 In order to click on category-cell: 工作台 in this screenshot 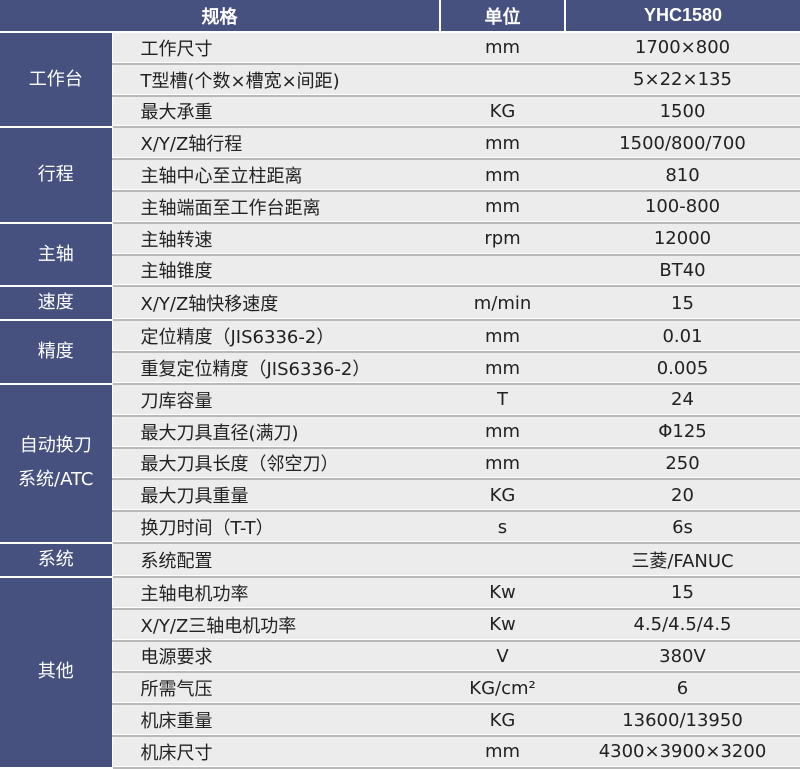, I will do `click(56, 80)`.